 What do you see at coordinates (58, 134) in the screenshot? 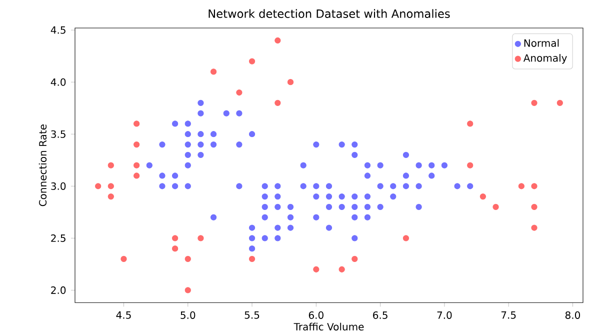
I see `y-tick-label: 3.5` at bounding box center [58, 134].